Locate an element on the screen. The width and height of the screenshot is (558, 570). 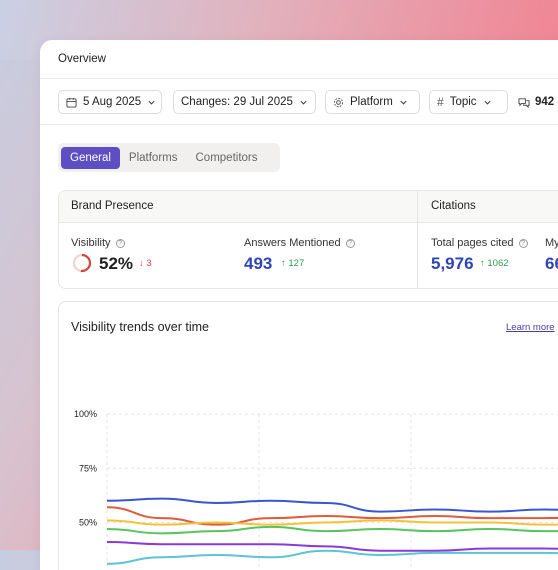
my-metric-value: 66 is located at coordinates (551, 263).